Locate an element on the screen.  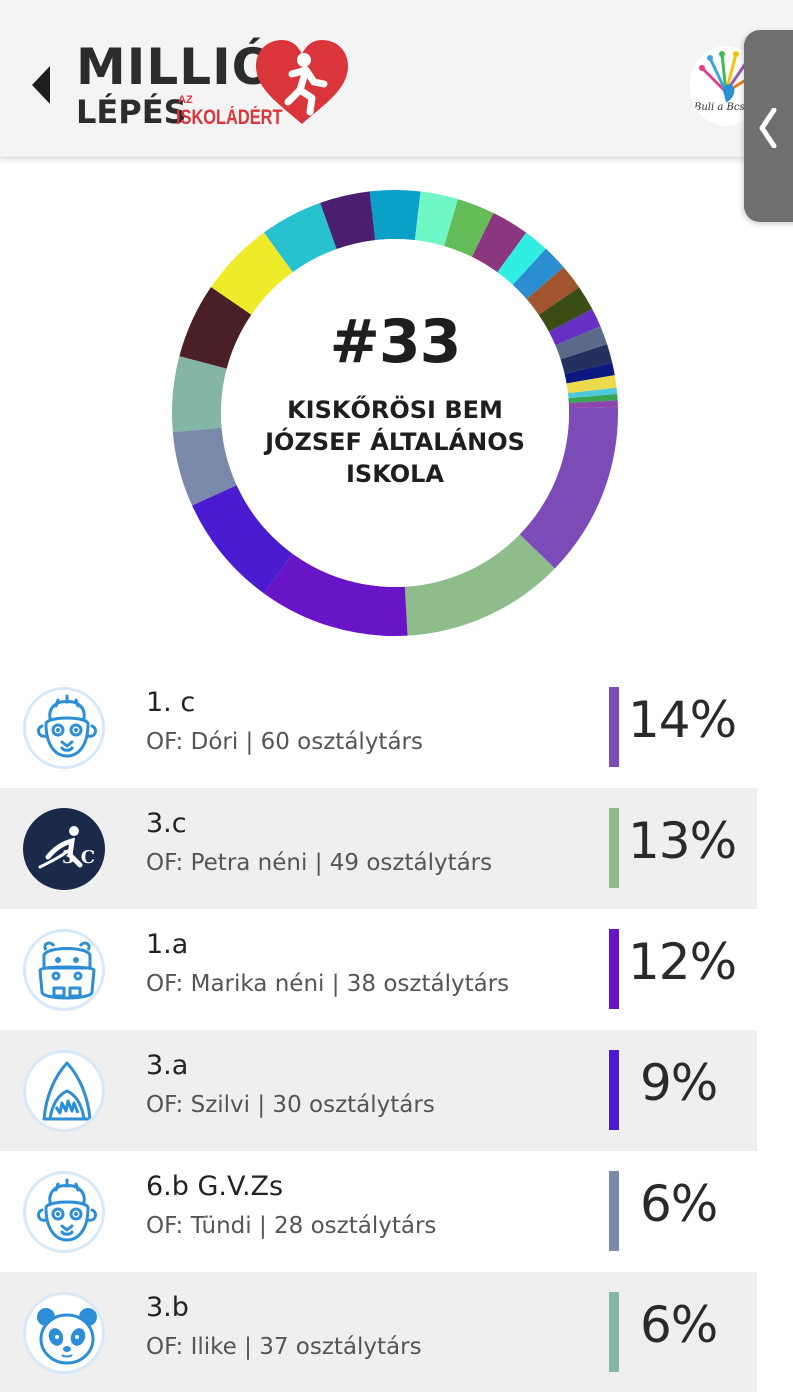
heart-runner-icon is located at coordinates (302, 82).